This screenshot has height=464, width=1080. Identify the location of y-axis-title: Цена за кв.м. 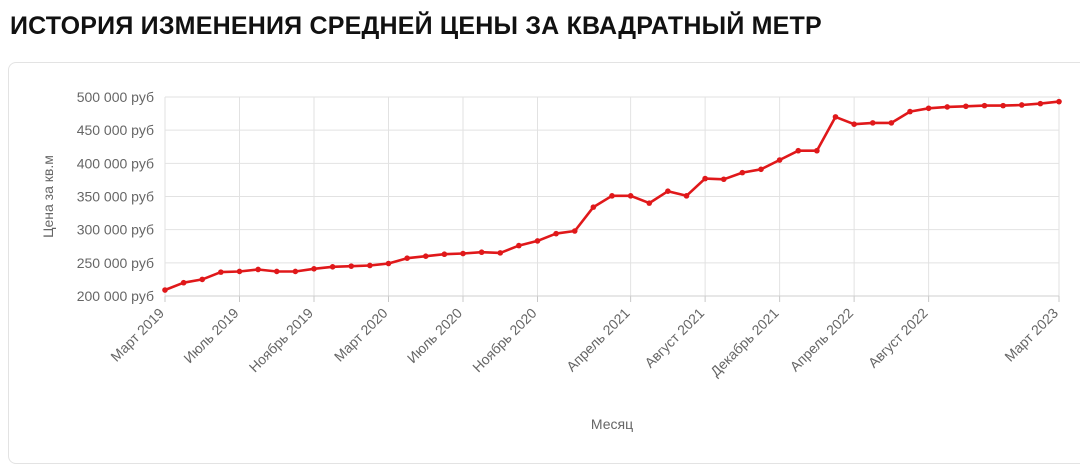
(48, 196).